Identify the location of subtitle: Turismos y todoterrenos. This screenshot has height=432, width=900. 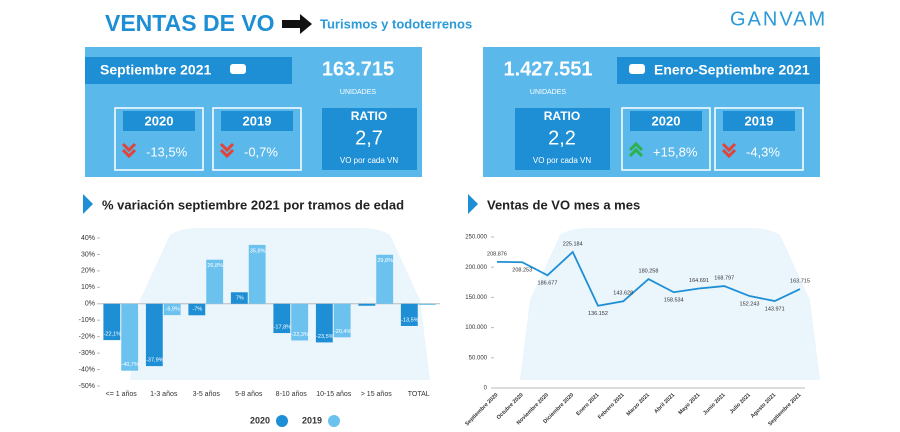
(396, 23).